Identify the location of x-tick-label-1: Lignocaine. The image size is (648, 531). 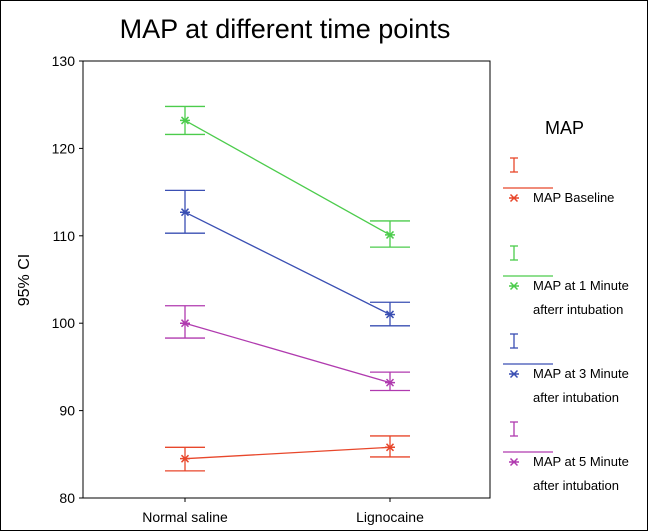
(390, 517).